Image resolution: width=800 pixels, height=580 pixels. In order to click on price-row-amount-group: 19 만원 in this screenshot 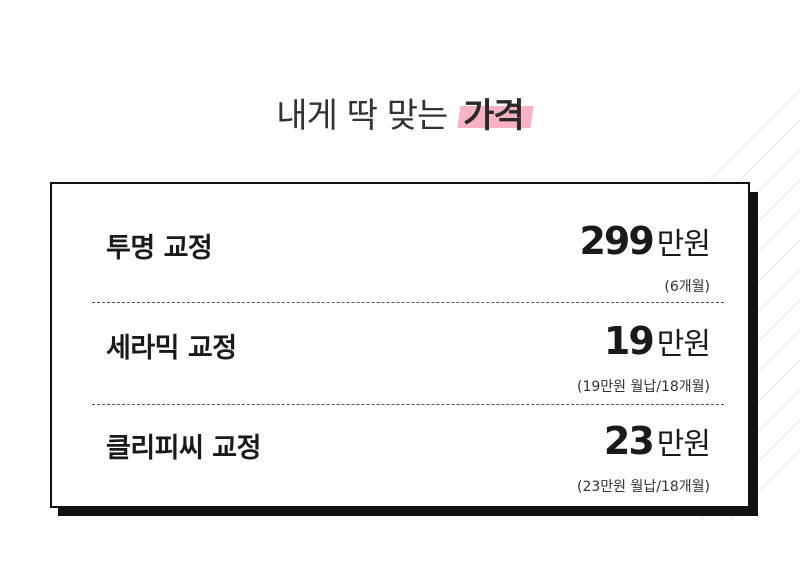, I will do `click(657, 341)`.